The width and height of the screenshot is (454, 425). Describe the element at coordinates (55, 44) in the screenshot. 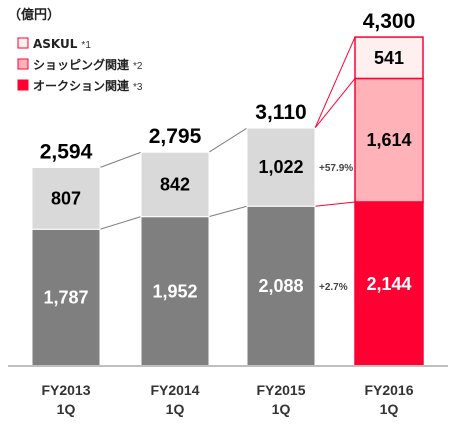

I see `legend-label: ASKUL` at that location.